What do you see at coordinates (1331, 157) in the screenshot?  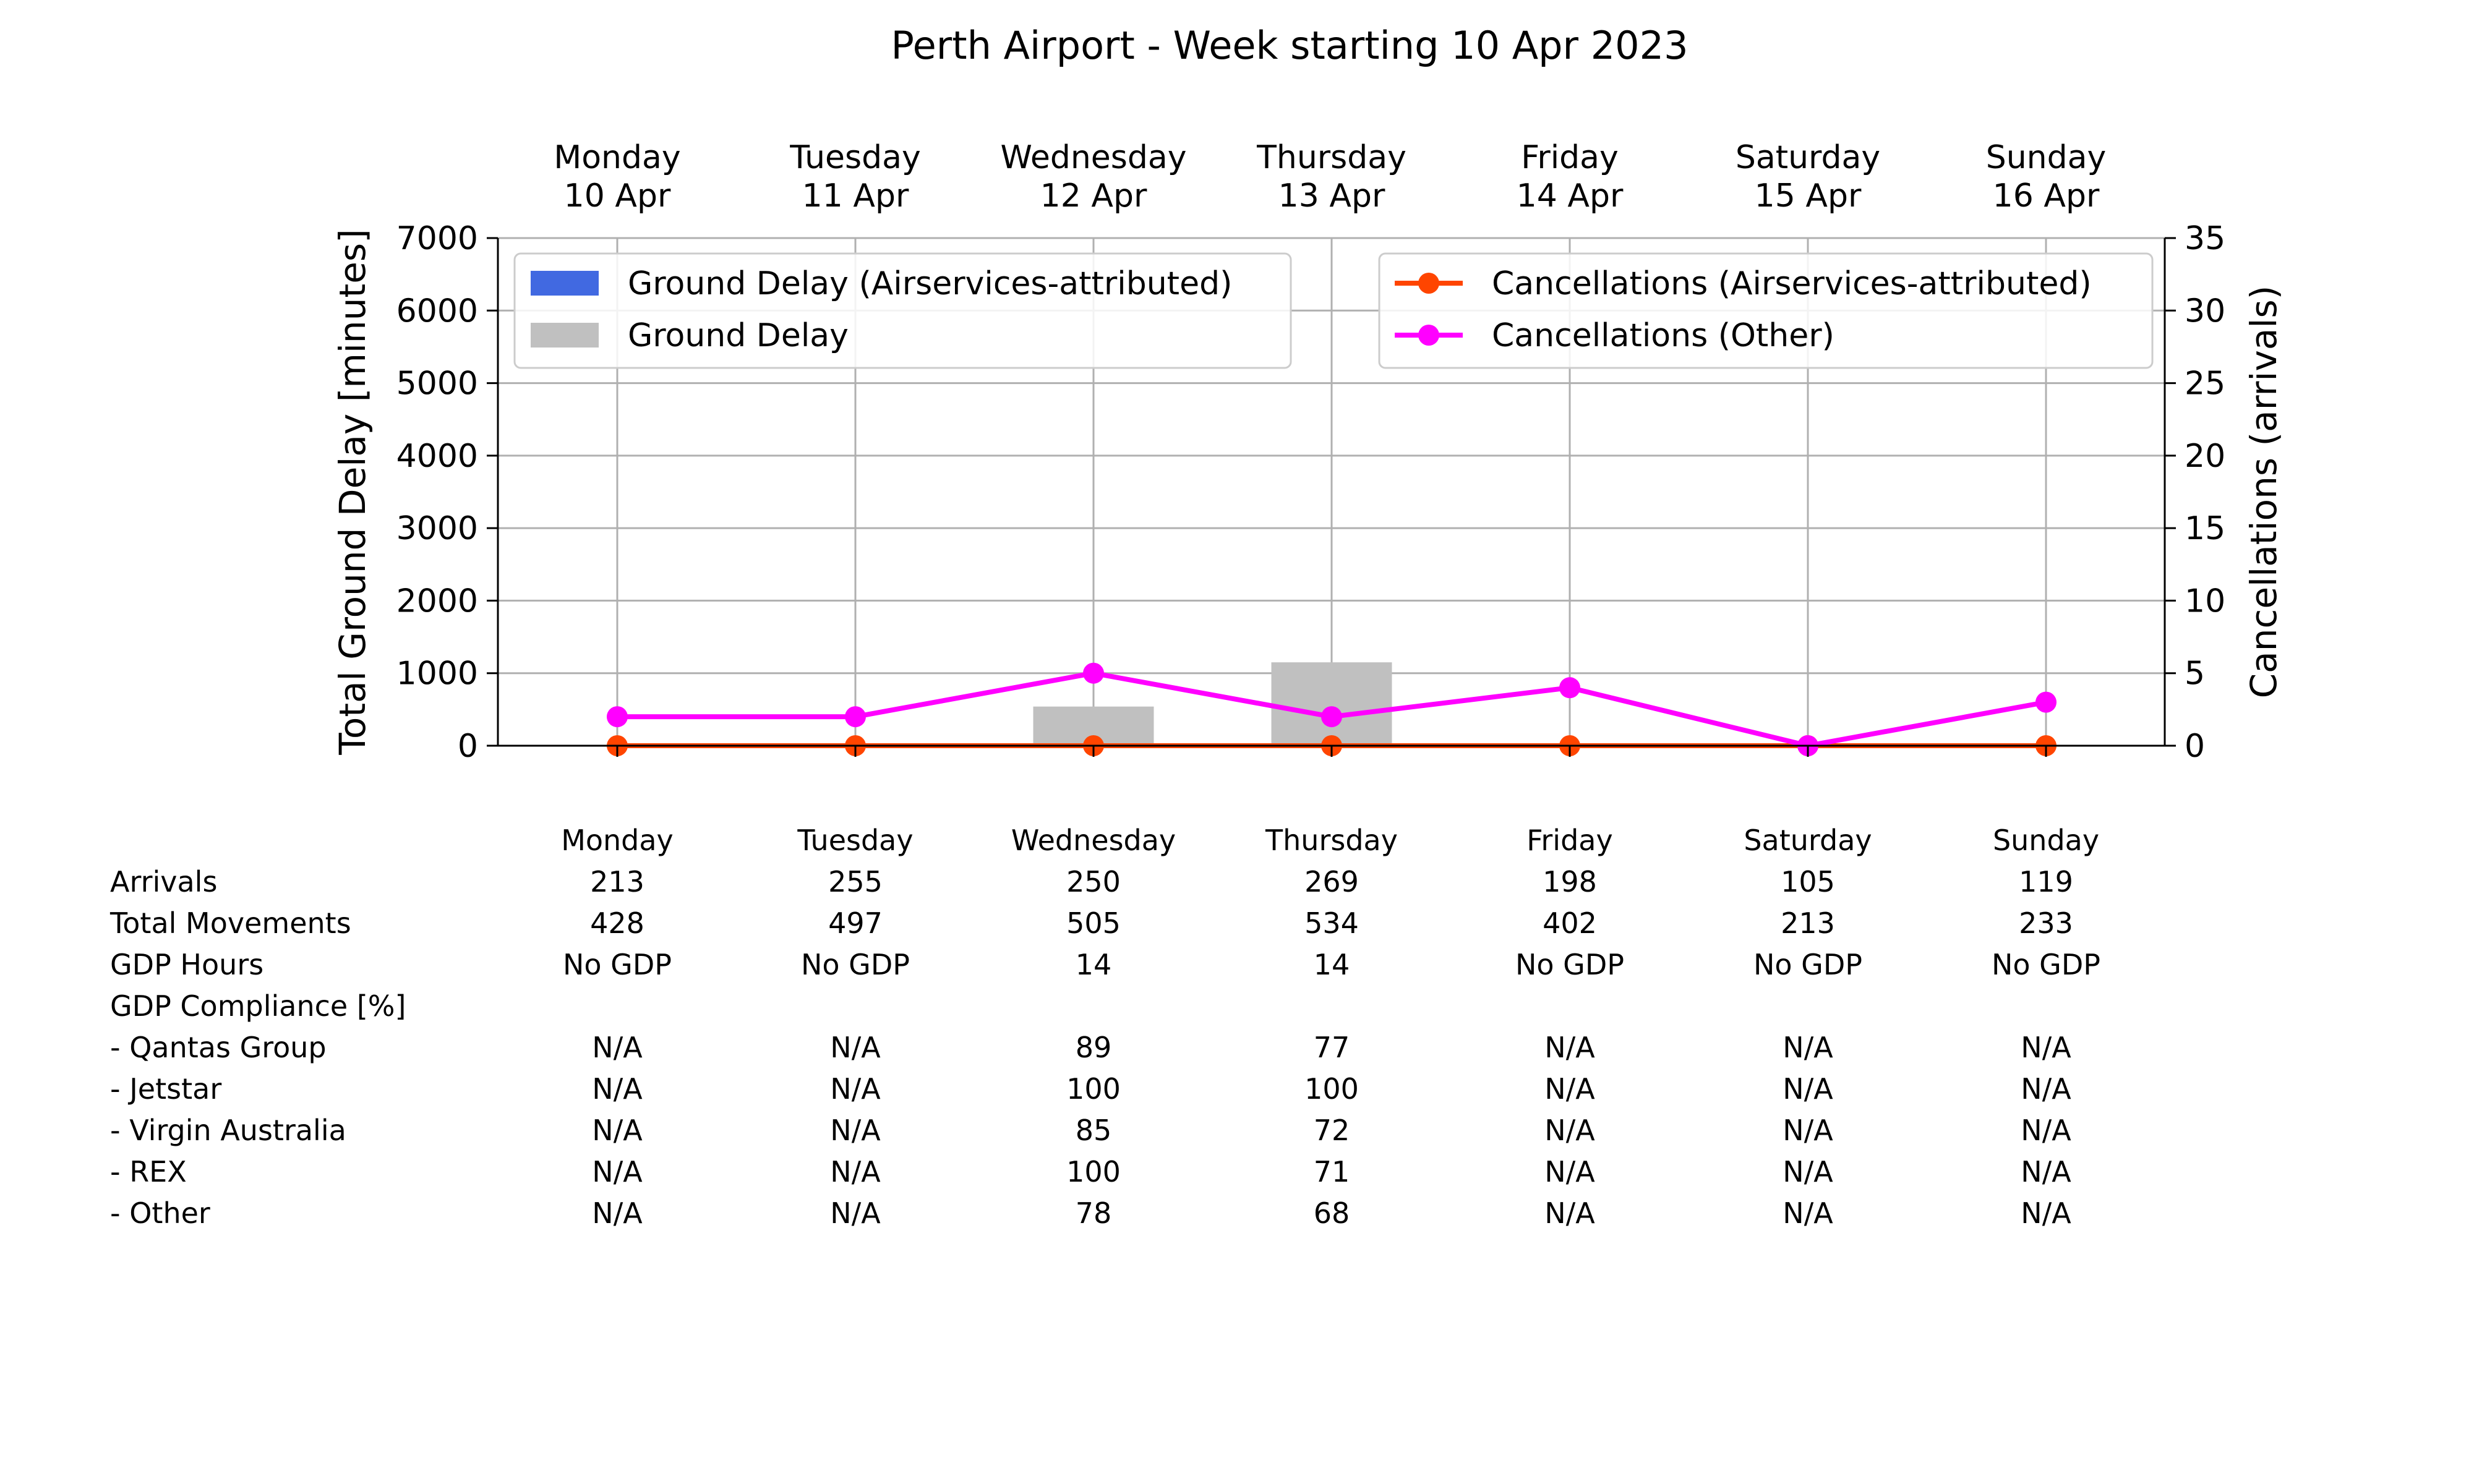 I see `day-label-line: Thursday` at bounding box center [1331, 157].